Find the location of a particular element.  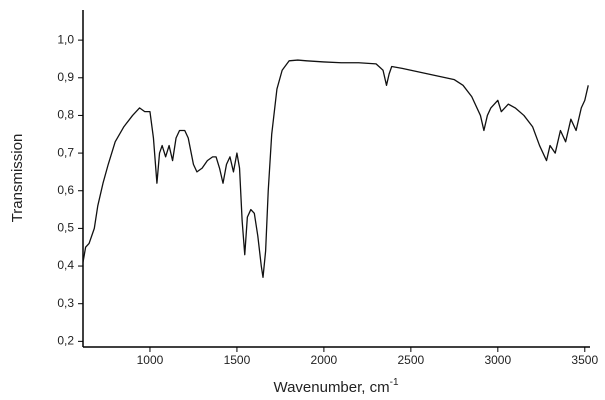

x-tick-label: 2000 is located at coordinates (324, 360).